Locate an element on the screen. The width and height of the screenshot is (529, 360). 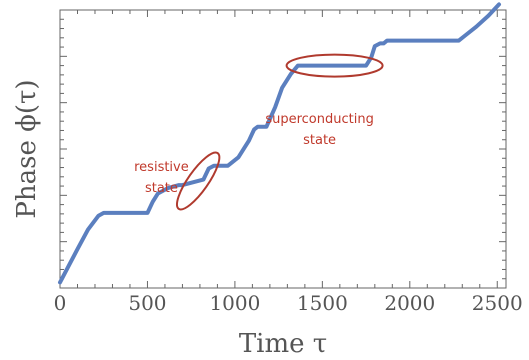
superconducting-label-line2: state is located at coordinates (319, 140).